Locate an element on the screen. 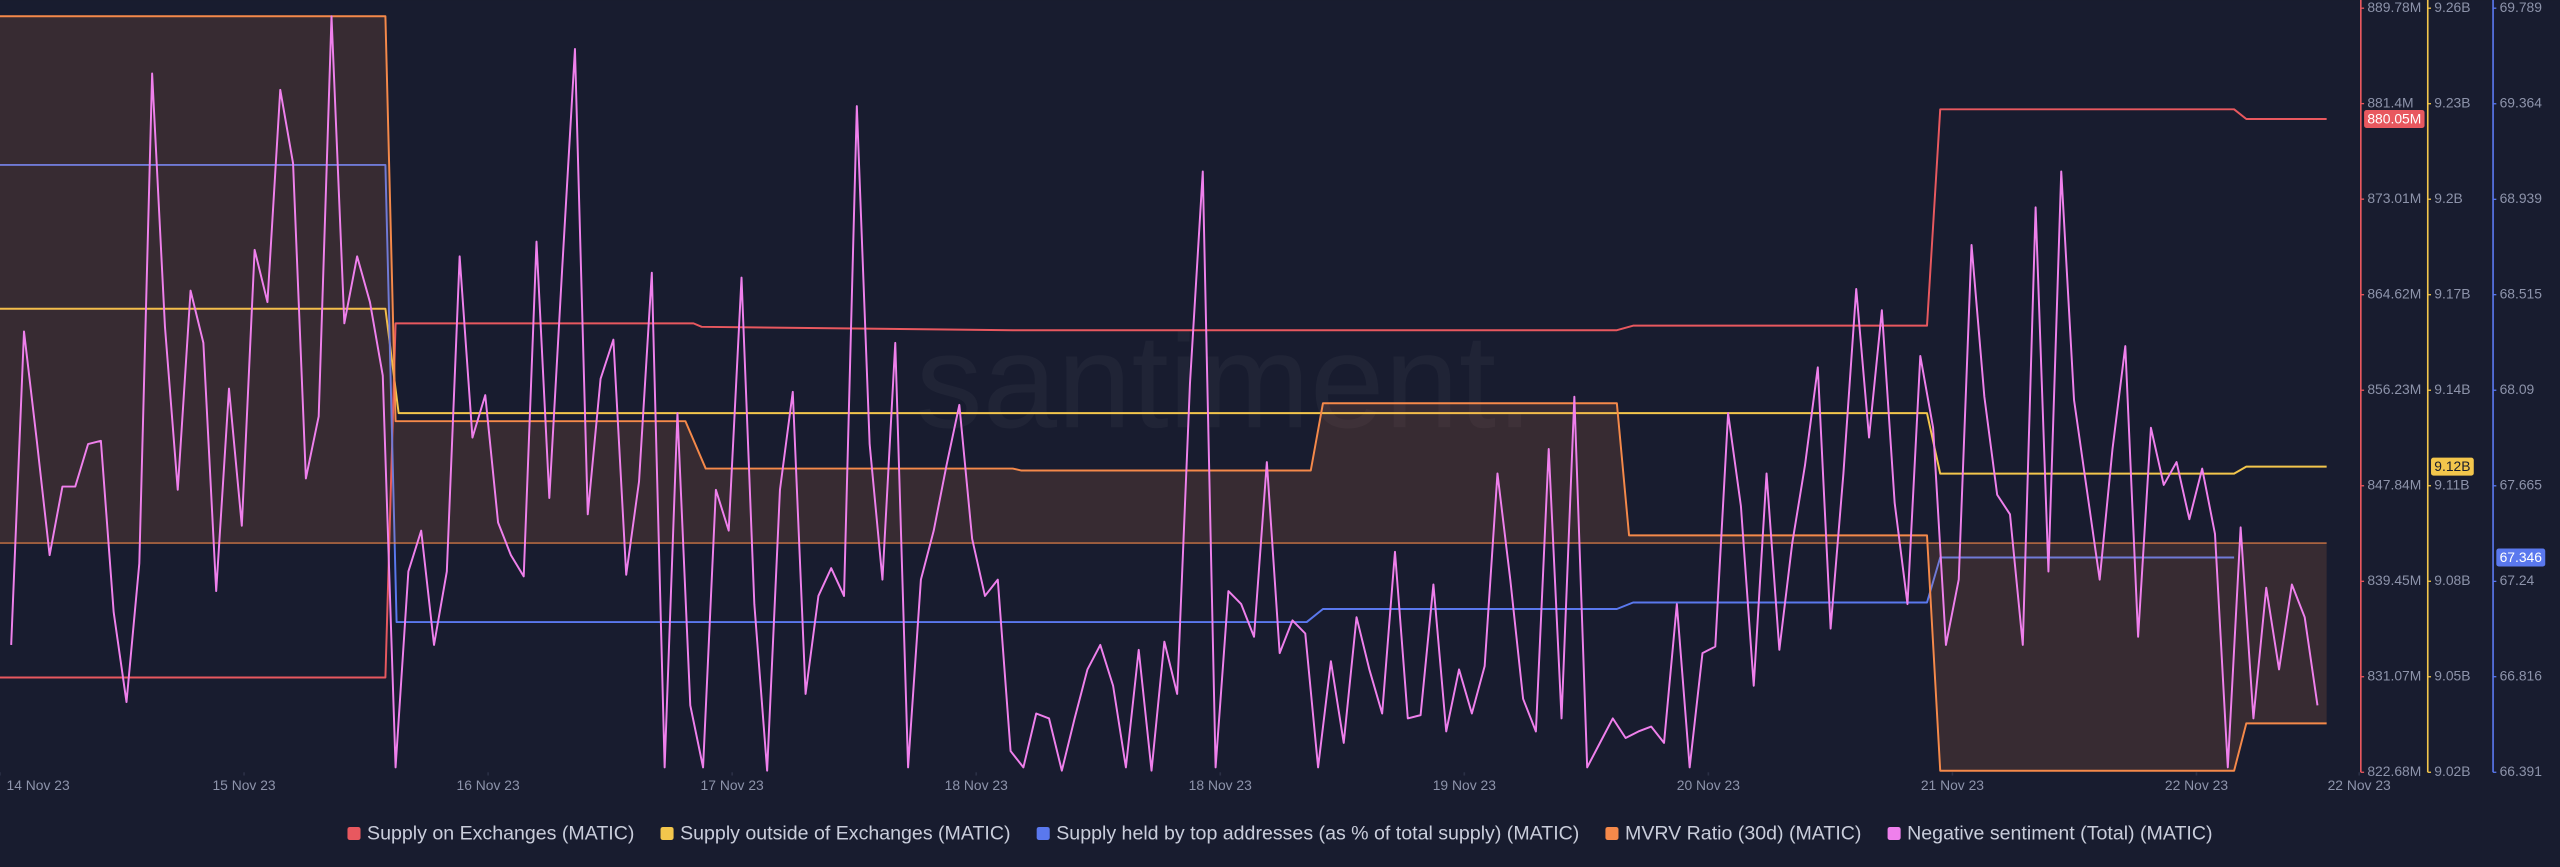  x-tick-label: 21 Nov 23 is located at coordinates (1952, 785).